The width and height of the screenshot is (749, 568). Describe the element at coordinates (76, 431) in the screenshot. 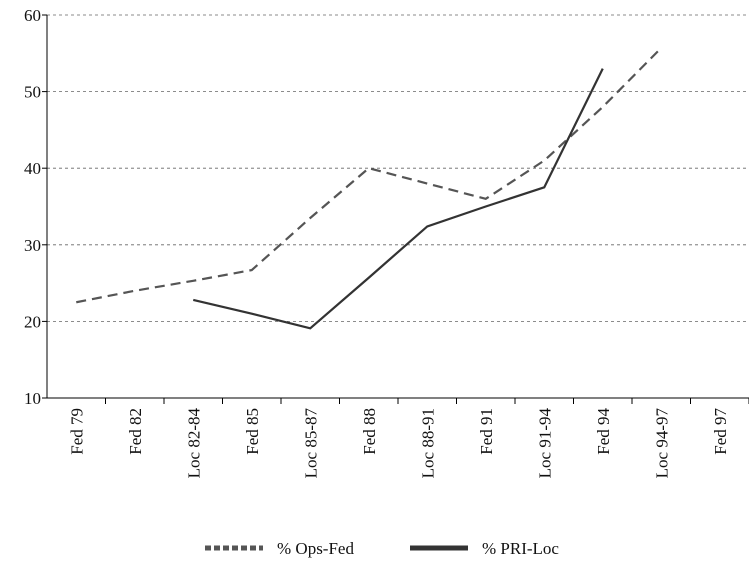

I see `x-tick-label: Fed 79` at that location.